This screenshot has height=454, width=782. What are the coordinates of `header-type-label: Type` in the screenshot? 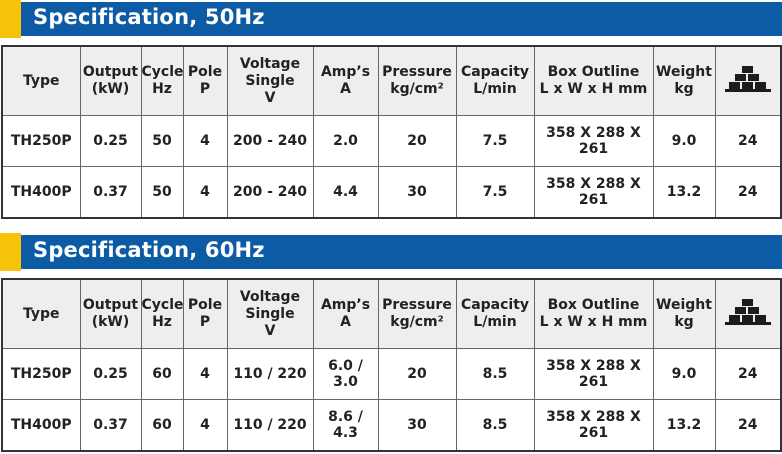 It's located at (41, 80).